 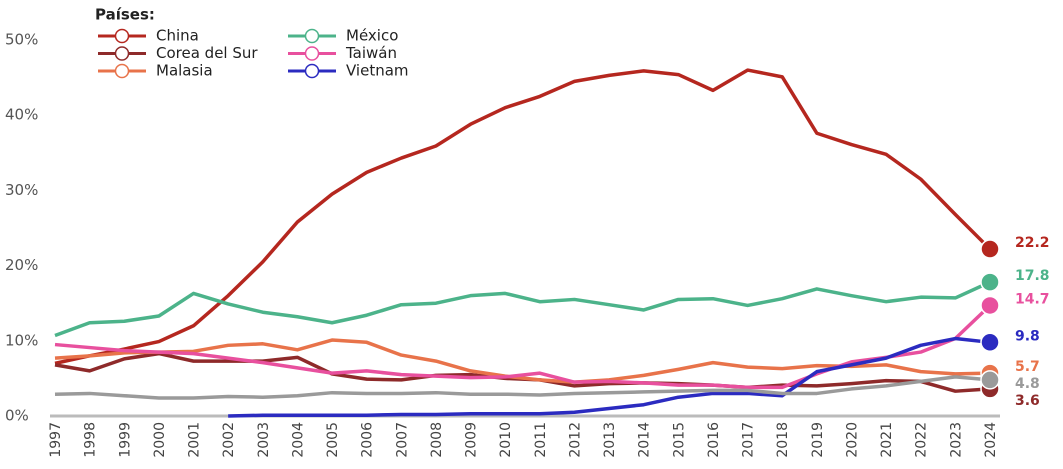 What do you see at coordinates (852, 440) in the screenshot?
I see `x-tick-label: 2020` at bounding box center [852, 440].